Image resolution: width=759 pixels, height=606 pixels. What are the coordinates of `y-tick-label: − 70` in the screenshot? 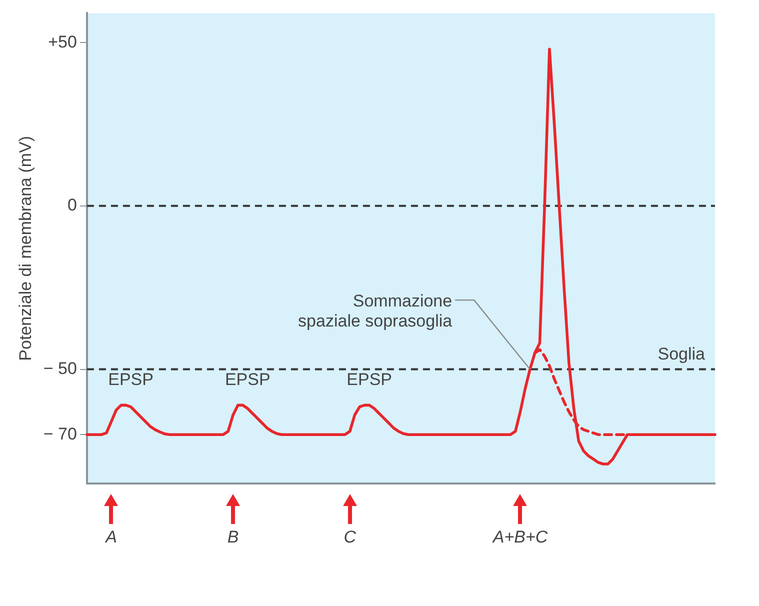 It's located at (60, 434).